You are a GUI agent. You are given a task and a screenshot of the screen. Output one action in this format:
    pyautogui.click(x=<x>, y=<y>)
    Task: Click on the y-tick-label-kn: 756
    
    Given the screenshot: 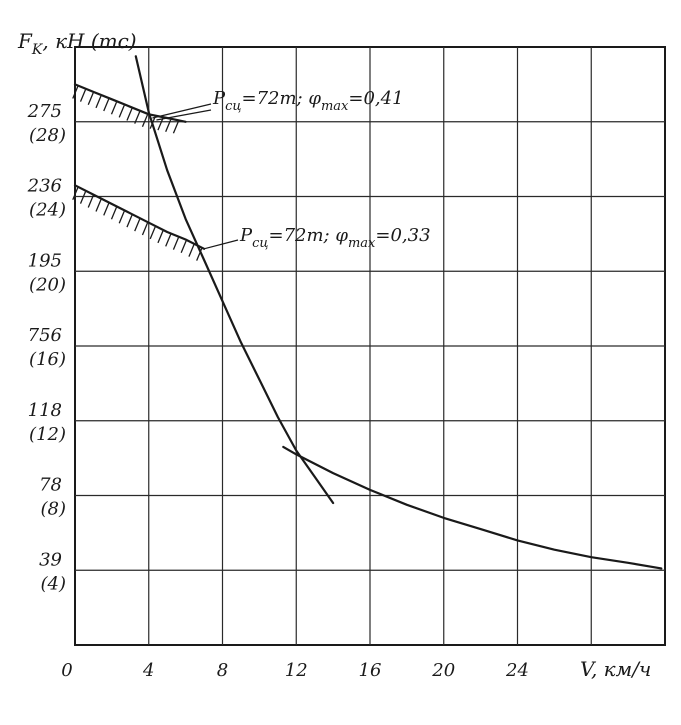 What is the action you would take?
    pyautogui.click(x=45, y=335)
    